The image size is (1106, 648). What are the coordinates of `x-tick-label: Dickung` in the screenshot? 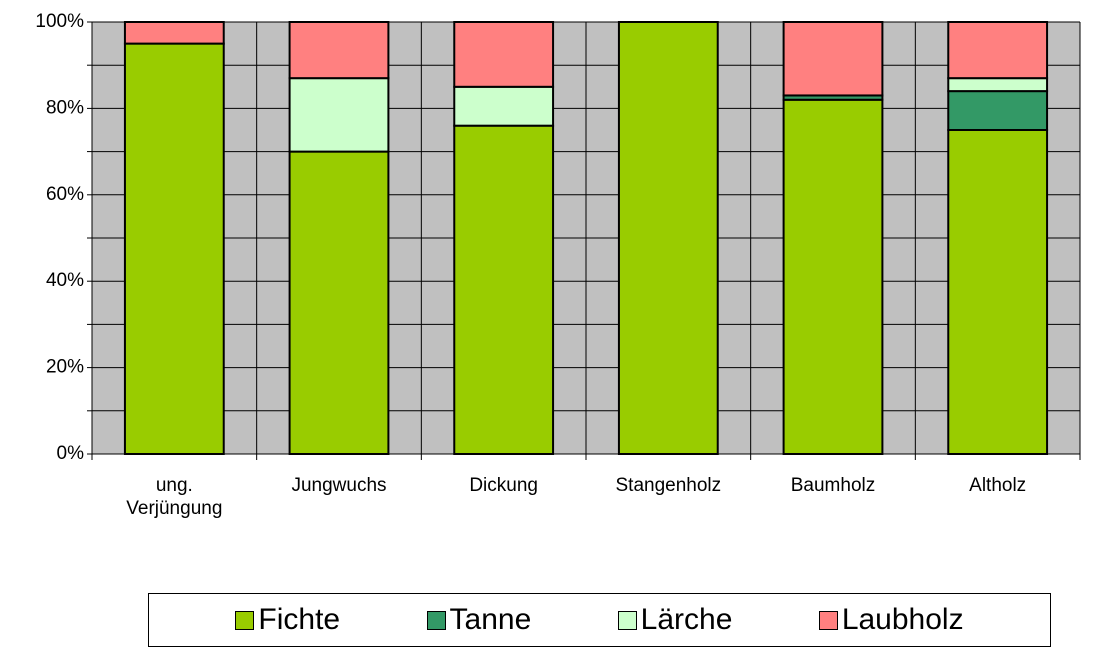 It's located at (503, 485).